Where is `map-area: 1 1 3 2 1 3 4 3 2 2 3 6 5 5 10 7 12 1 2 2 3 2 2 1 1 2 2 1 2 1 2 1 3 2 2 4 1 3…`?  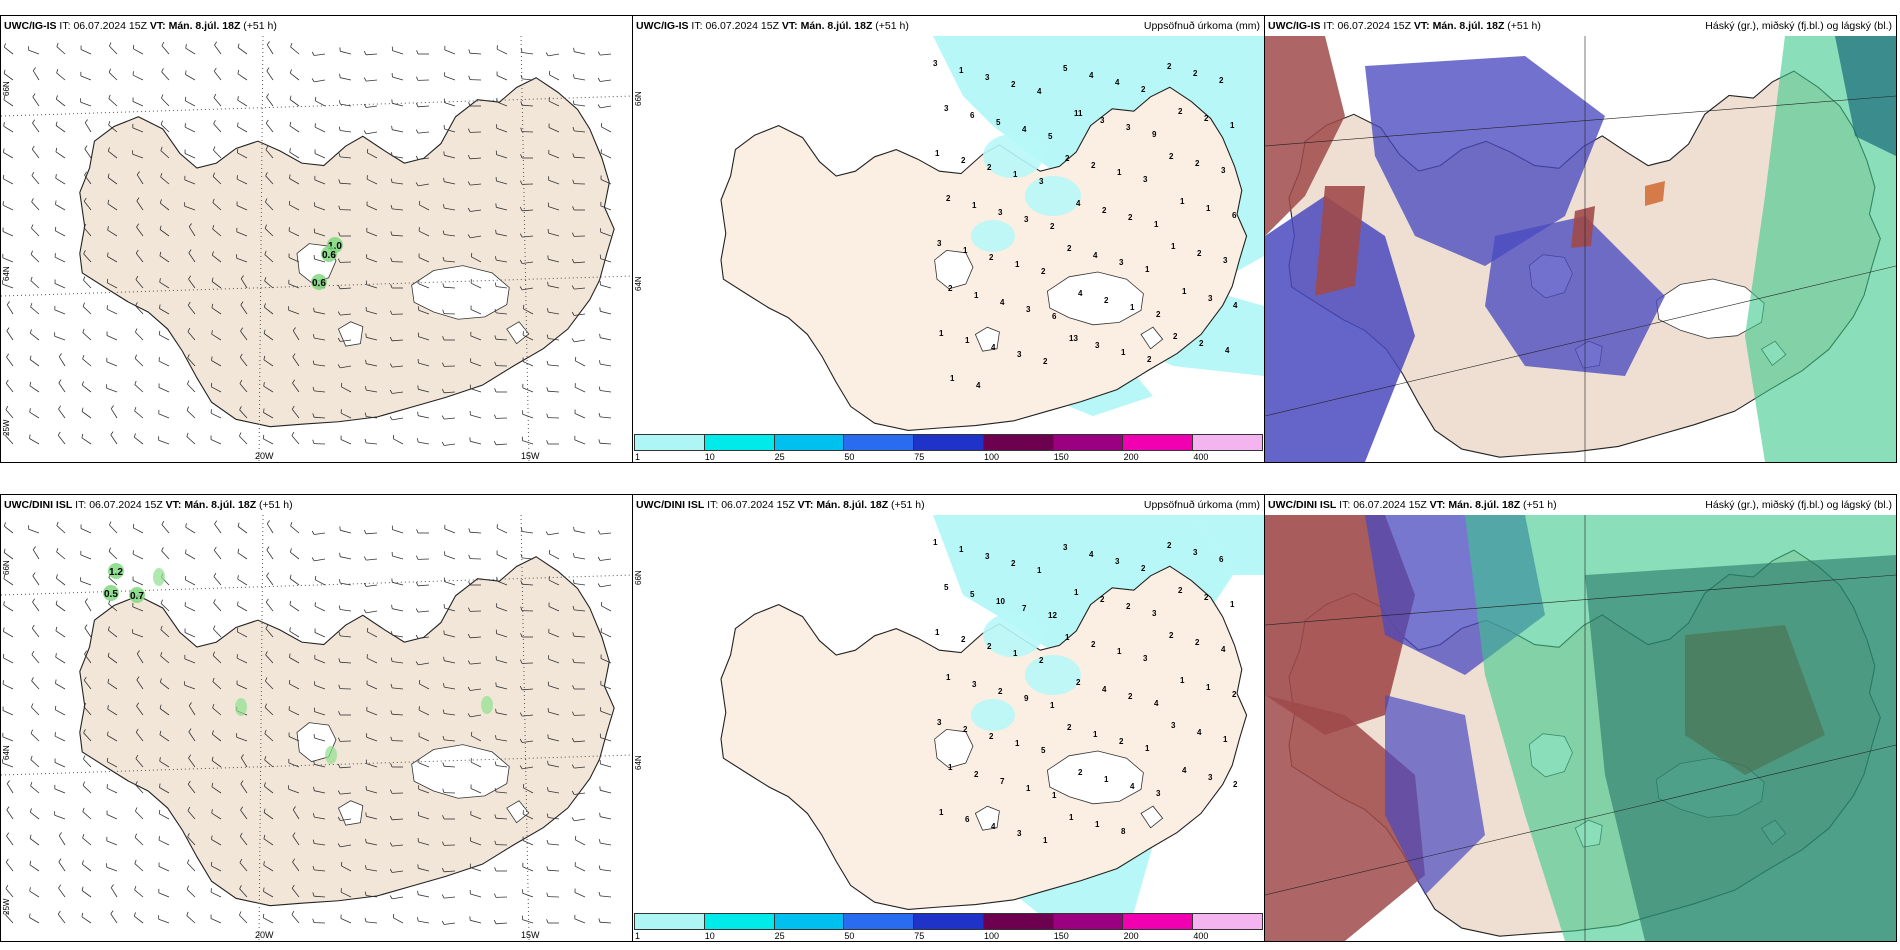
map-area: 1 1 3 2 1 3 4 3 2 2 3 6 5 5 10 7 12 1 2 2 3 2 2 1 1 2 2 1 2 1 2 1 3 2 2 4 1 3… is located at coordinates (948, 728).